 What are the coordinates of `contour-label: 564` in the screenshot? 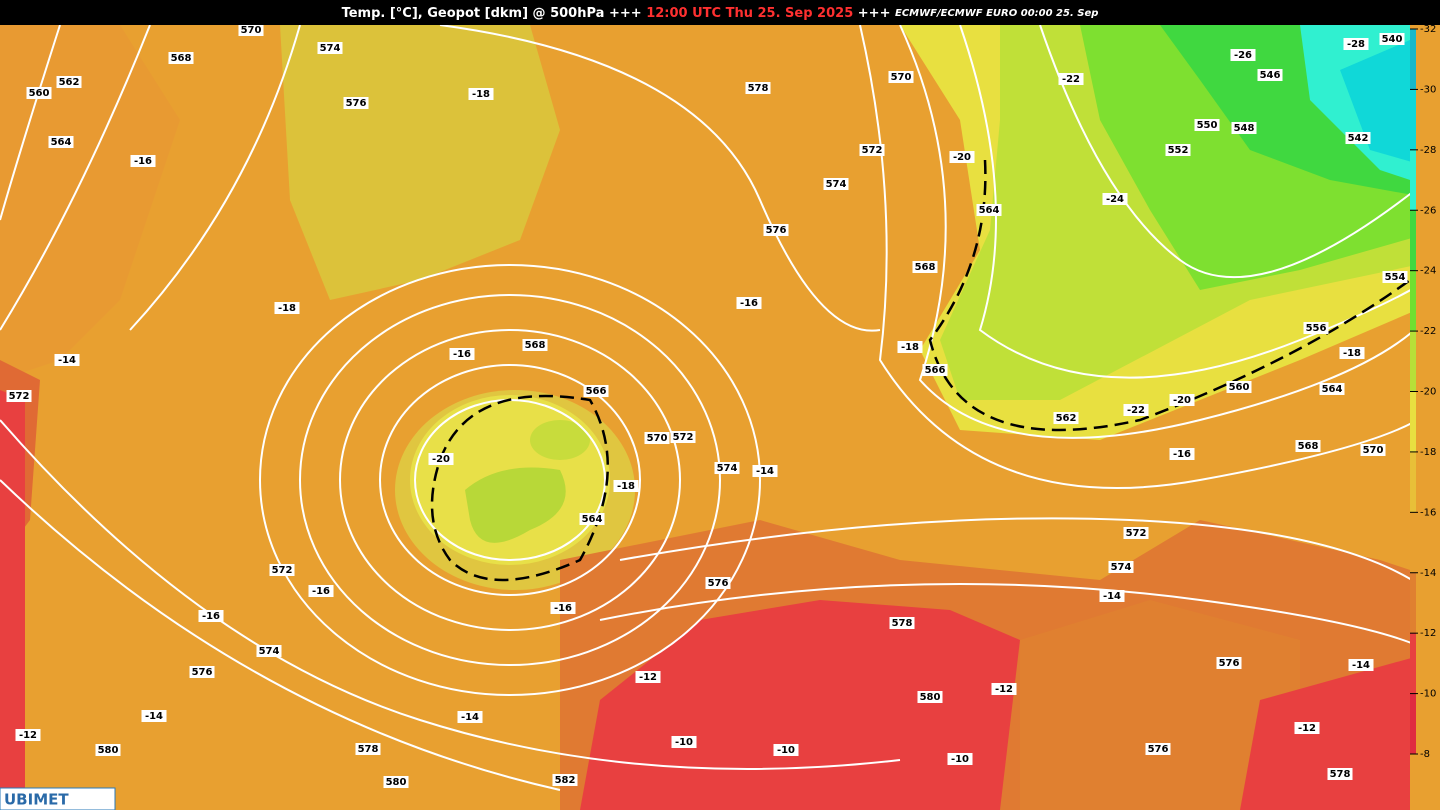 It's located at (61, 142).